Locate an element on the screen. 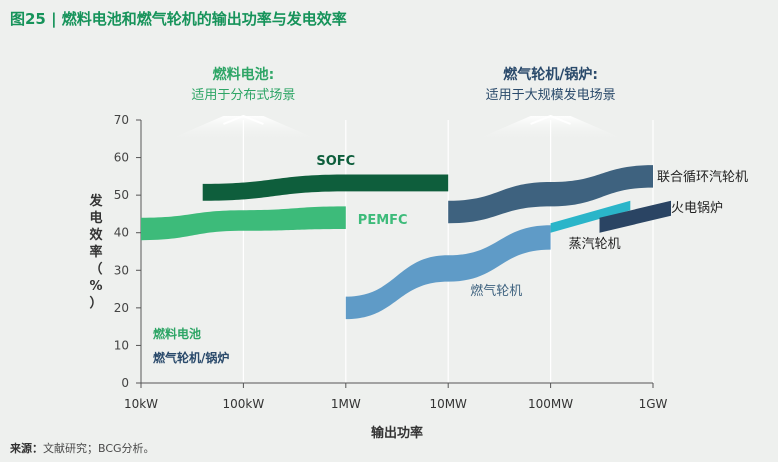  y-tick-label: 20 is located at coordinates (121, 308).